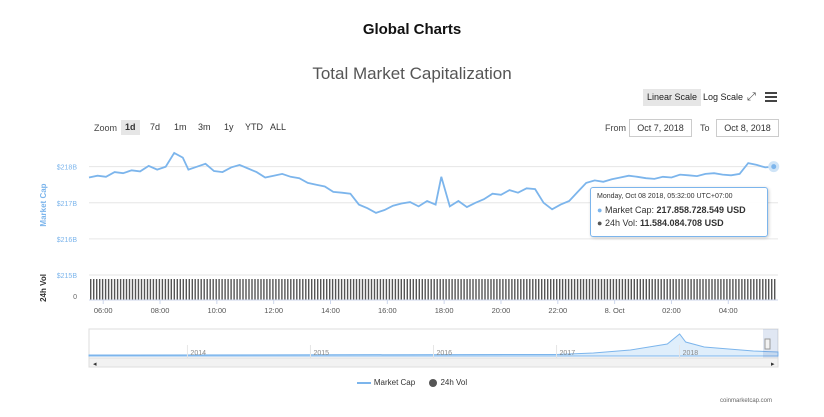 This screenshot has height=417, width=824. What do you see at coordinates (705, 128) in the screenshot?
I see `to-label: To` at bounding box center [705, 128].